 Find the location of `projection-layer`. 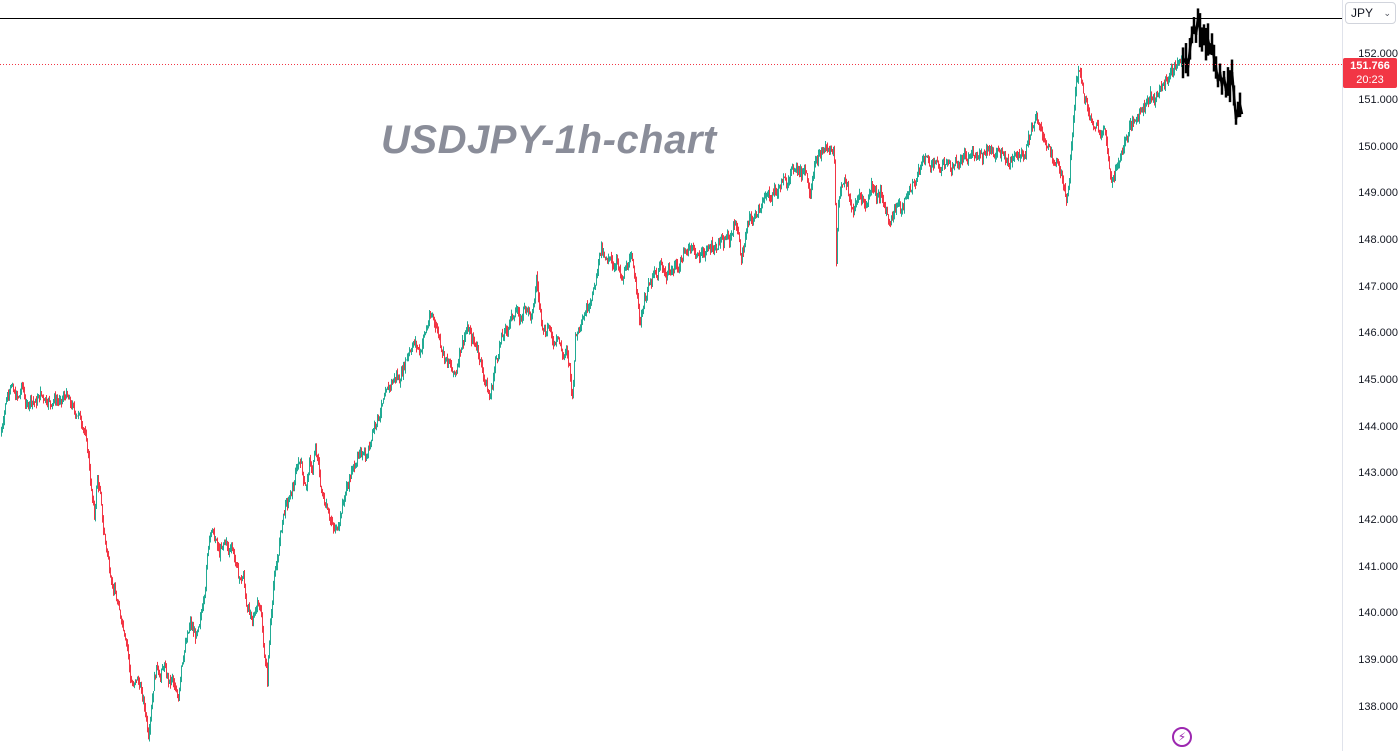

projection-layer is located at coordinates (1212, 66).